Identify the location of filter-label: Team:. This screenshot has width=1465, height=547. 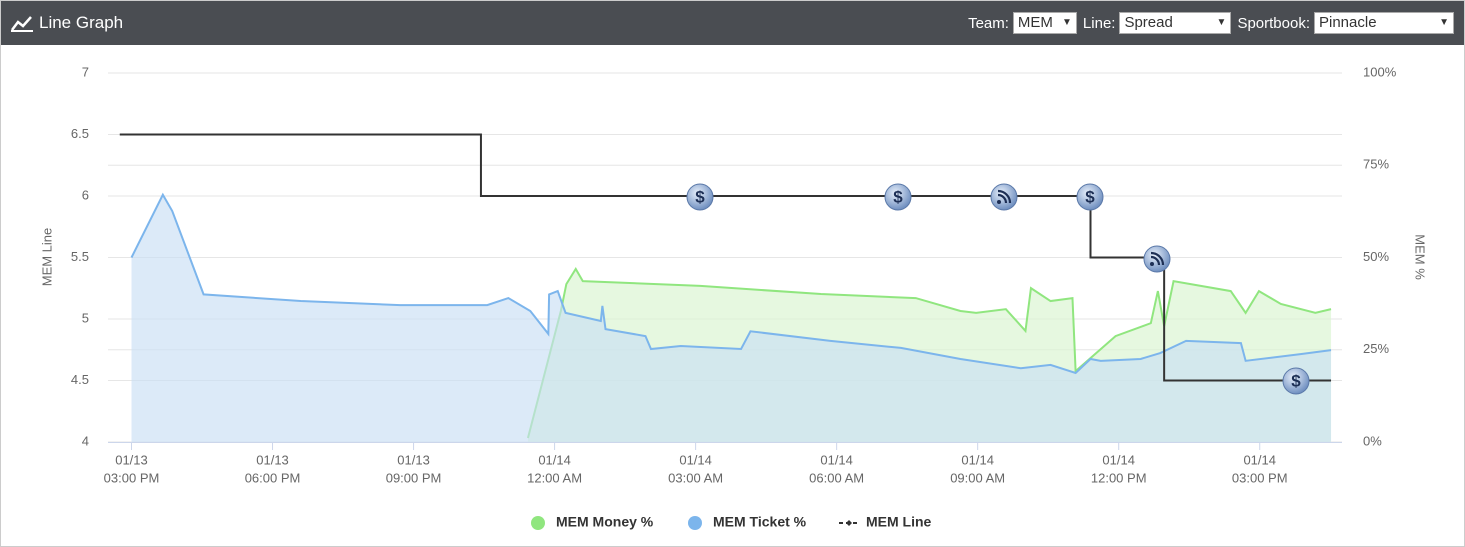
(988, 23).